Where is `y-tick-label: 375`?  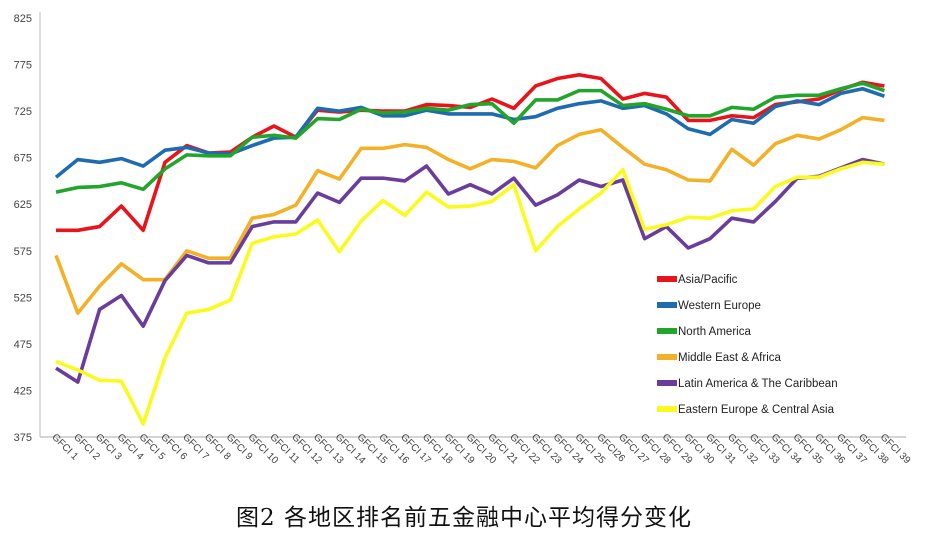 y-tick-label: 375 is located at coordinates (23, 438).